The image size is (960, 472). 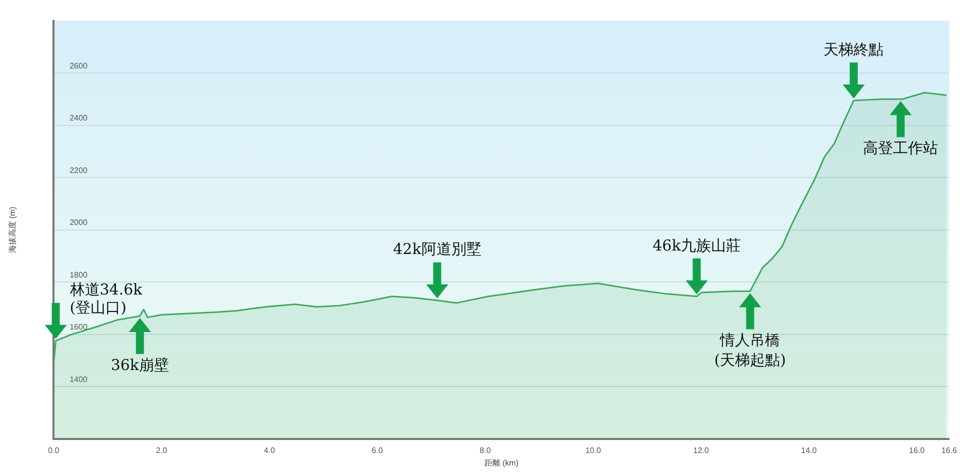 I want to click on y-tick-label: 2600, so click(x=79, y=65).